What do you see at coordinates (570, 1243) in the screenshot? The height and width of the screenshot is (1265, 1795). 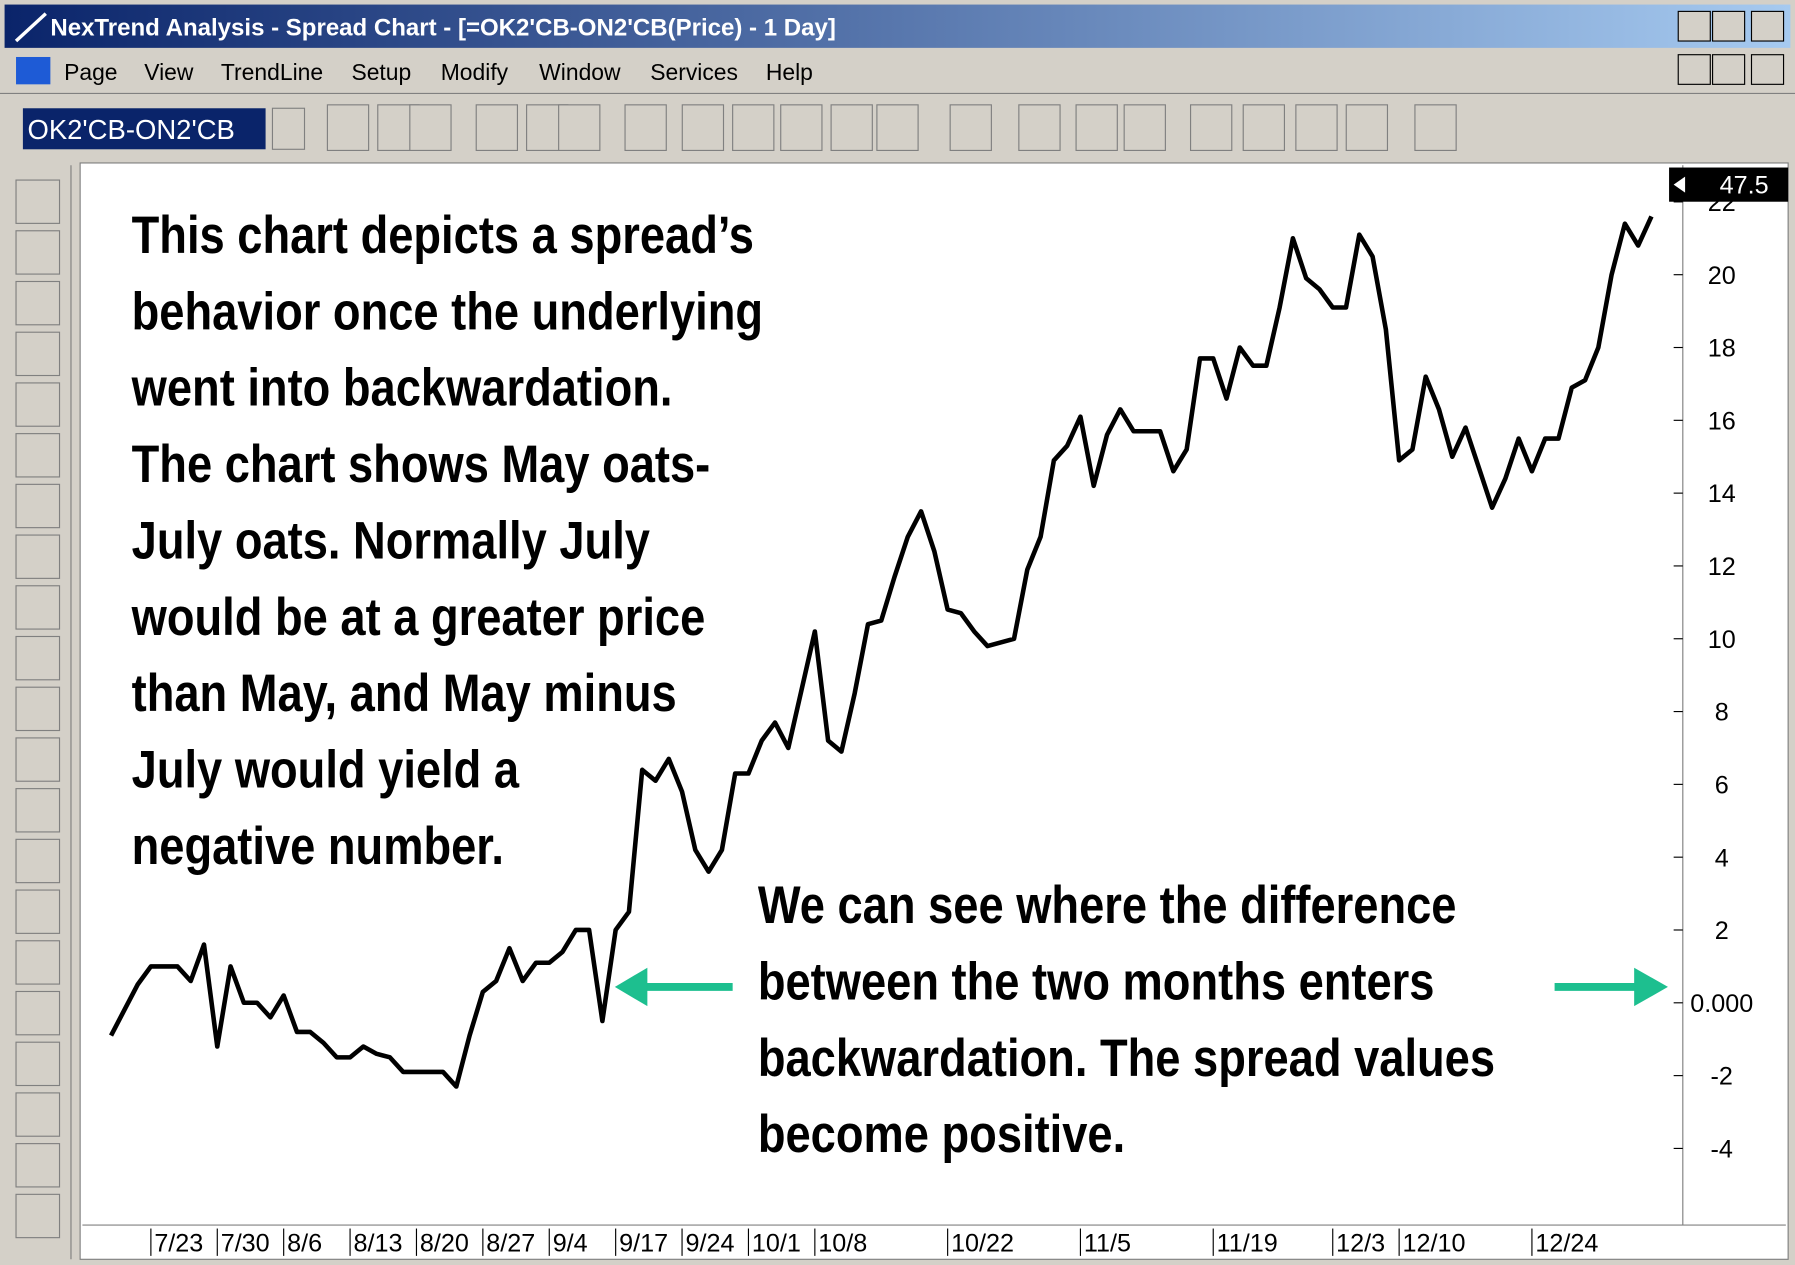 I see `x-tick-label: 9/4` at bounding box center [570, 1243].